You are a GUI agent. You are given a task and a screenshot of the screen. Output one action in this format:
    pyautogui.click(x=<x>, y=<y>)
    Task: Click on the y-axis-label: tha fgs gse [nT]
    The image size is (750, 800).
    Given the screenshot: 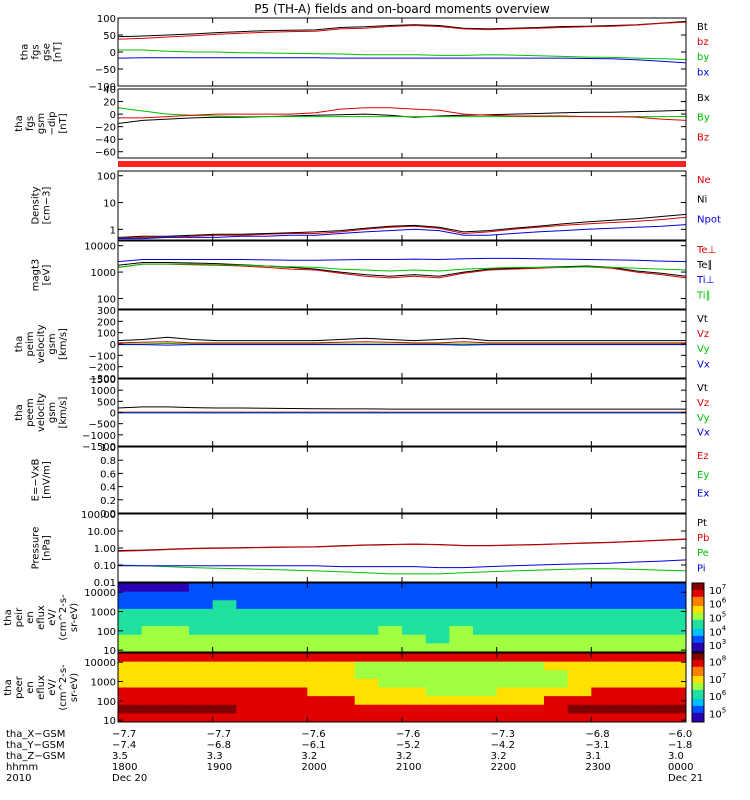 What is the action you would take?
    pyautogui.click(x=42, y=52)
    